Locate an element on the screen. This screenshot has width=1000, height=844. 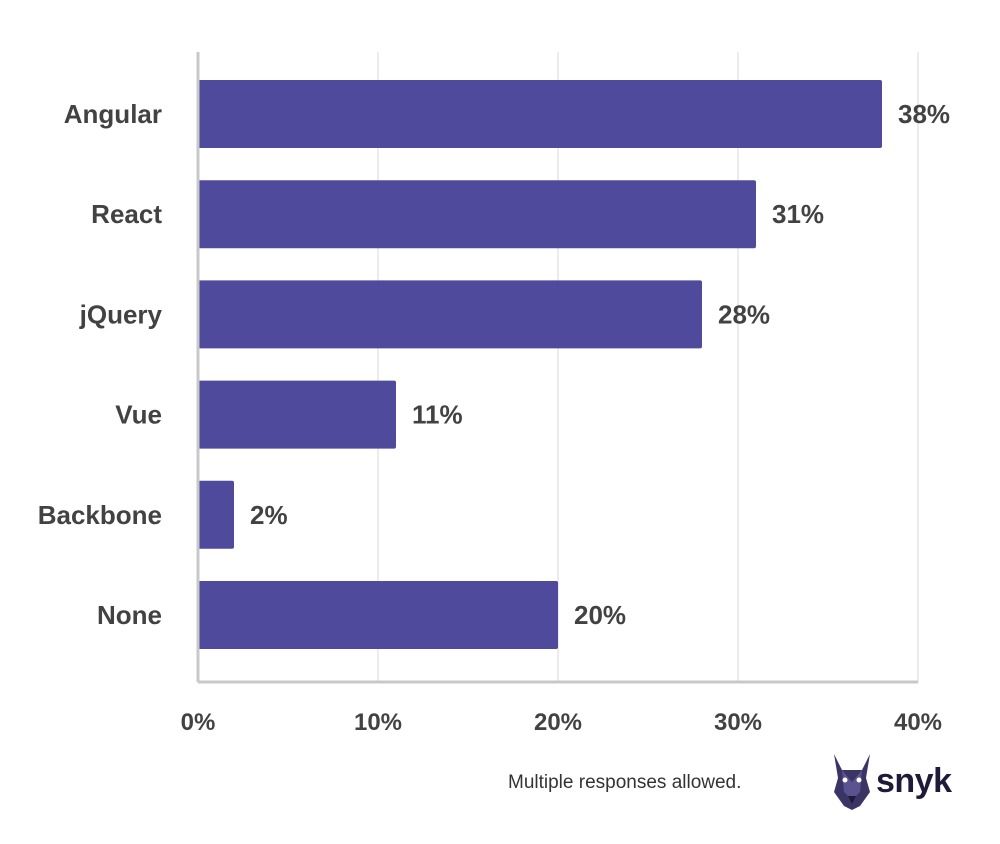
bar-backbone is located at coordinates (216, 514).